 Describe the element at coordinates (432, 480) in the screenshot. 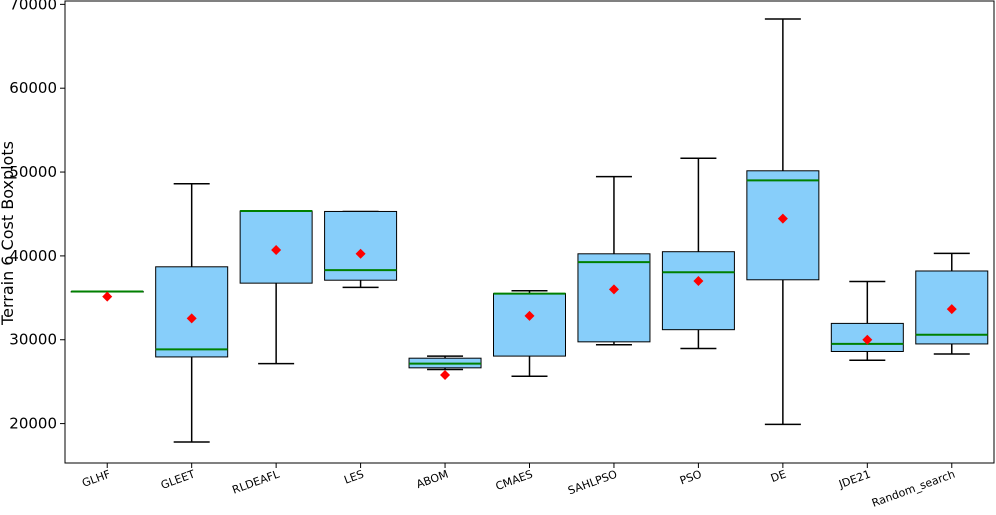

I see `x-tick-label: ABOM` at that location.